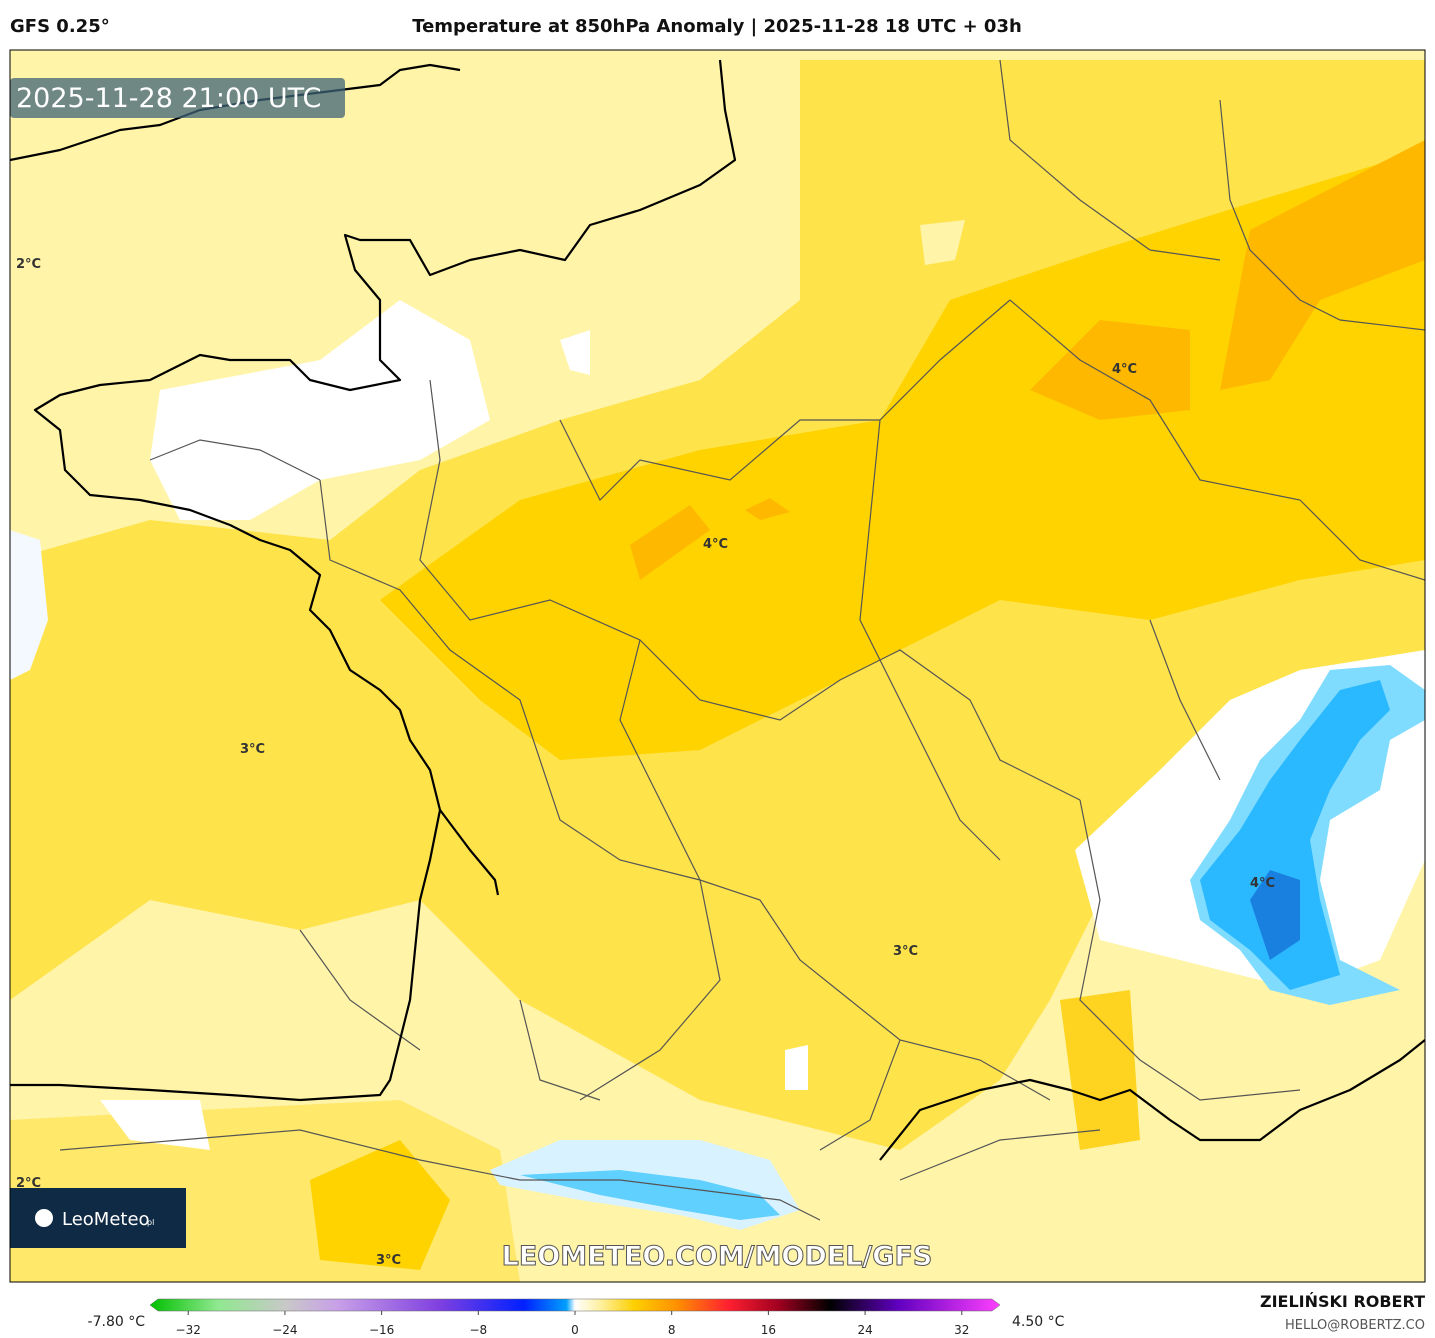 The height and width of the screenshot is (1338, 1435). Describe the element at coordinates (60, 26) in the screenshot. I see `model-label: GFS 0.25°` at that location.